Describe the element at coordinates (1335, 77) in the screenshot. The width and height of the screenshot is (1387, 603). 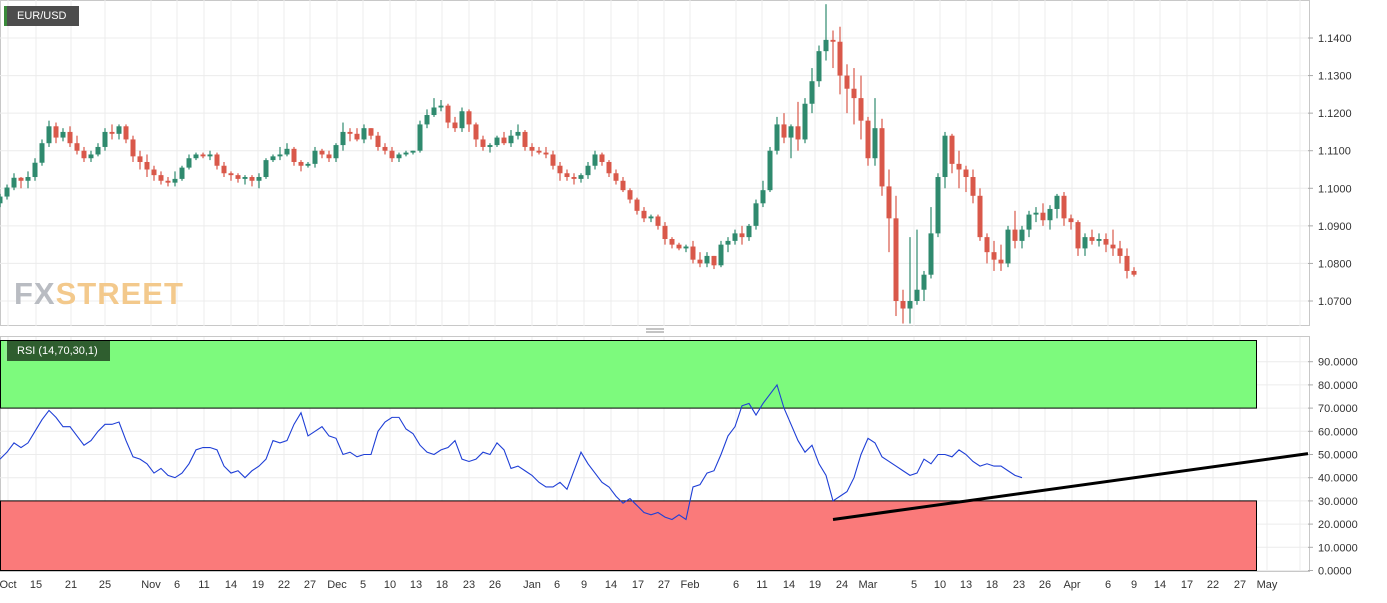
I see `price-tick-label: 1.1300` at that location.